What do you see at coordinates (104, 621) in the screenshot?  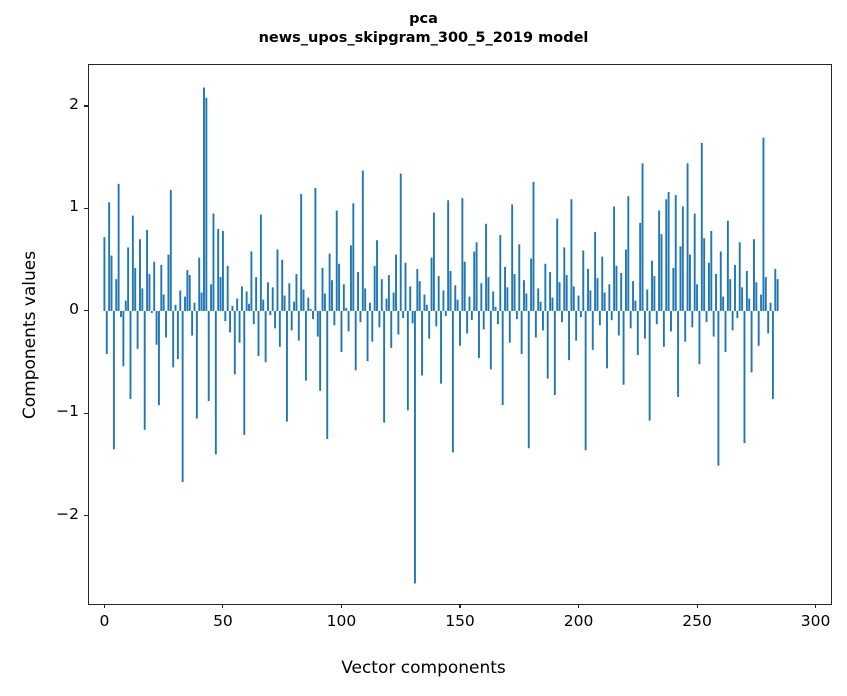 I see `x-tick-label: 0` at bounding box center [104, 621].